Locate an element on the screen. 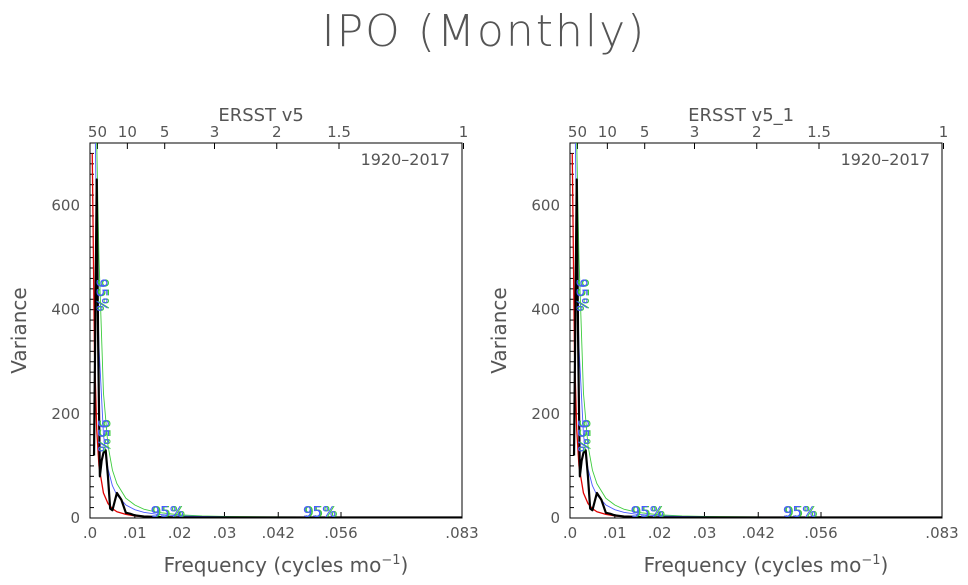 Image resolution: width=968 pixels, height=585 pixels. panel-title: ERSST v5_1 is located at coordinates (741, 115).